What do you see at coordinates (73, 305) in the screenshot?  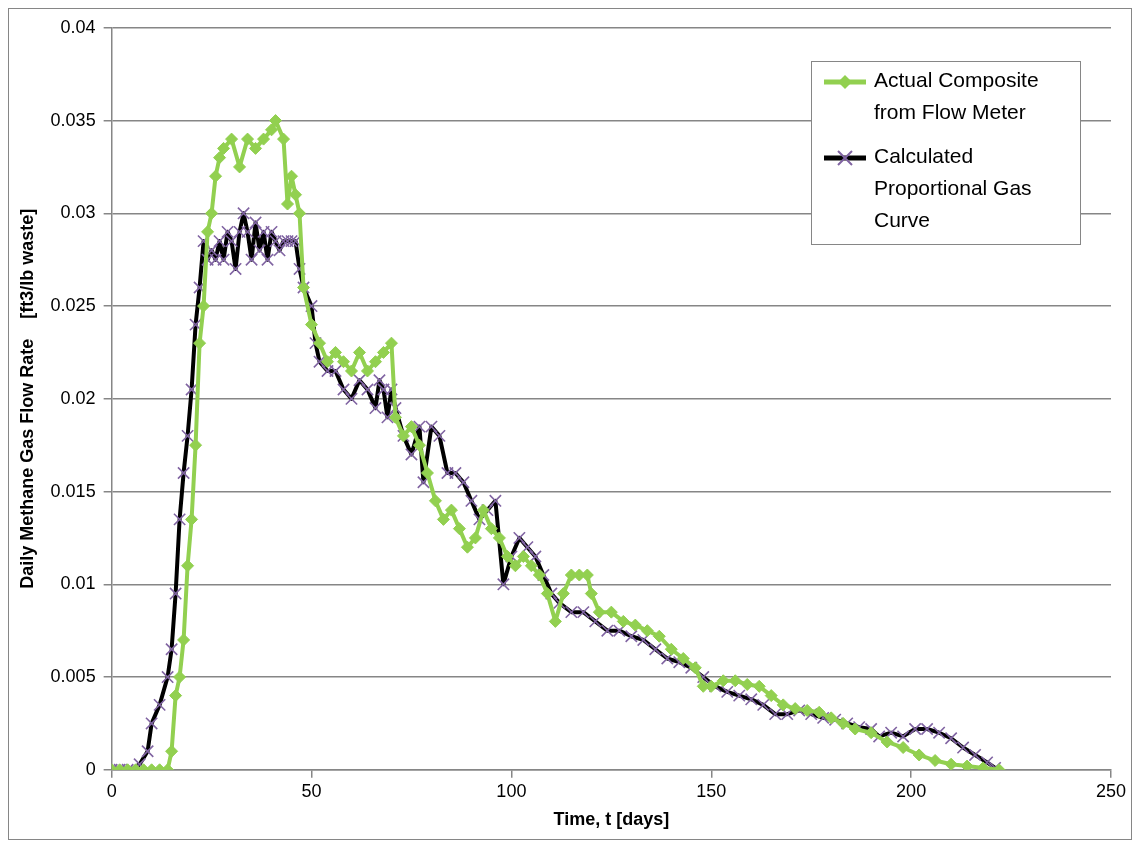 I see `y-tick-label: 0.025` at bounding box center [73, 305].